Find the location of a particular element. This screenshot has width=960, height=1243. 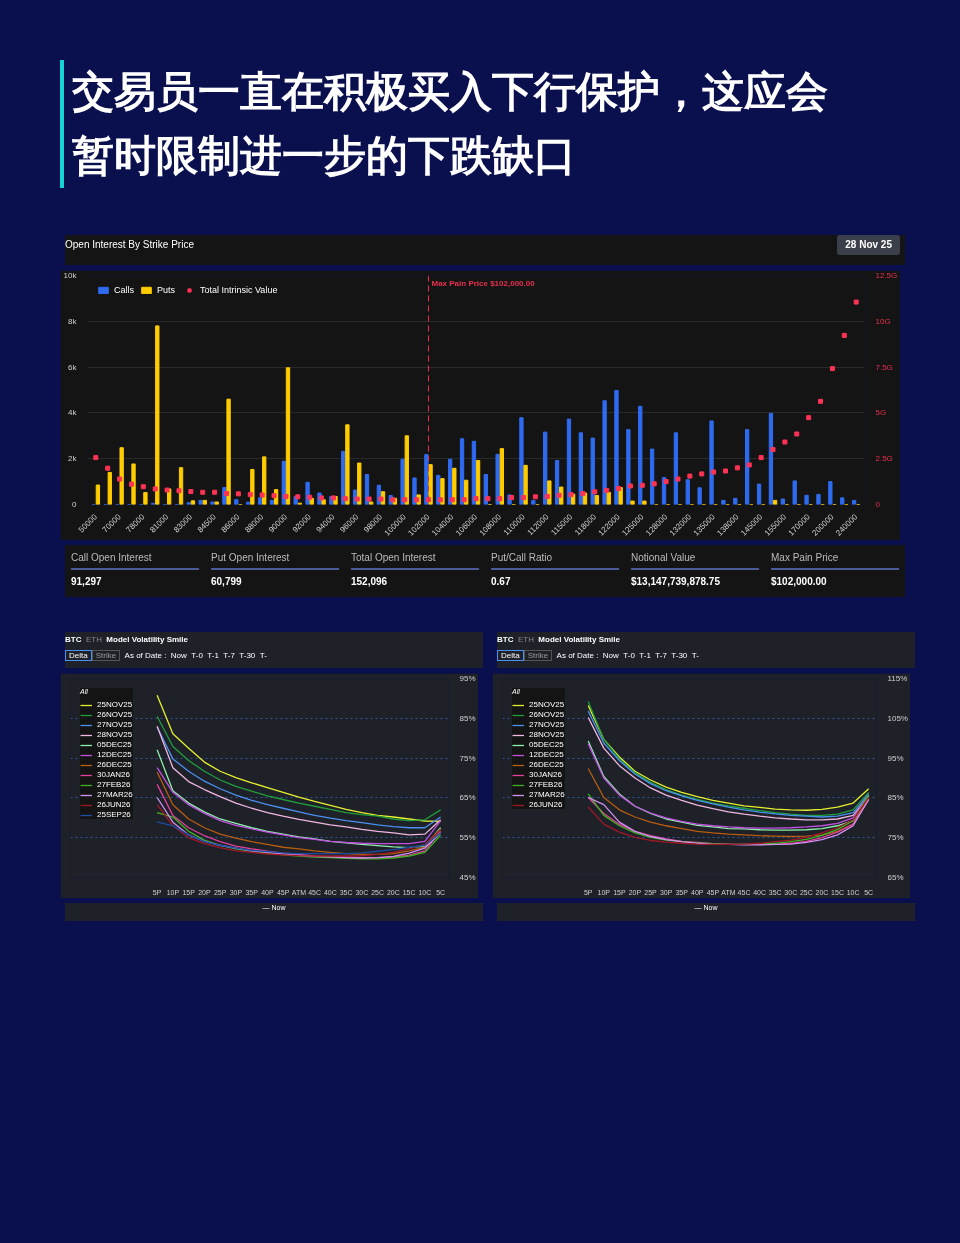

y-tick-label: 55% is located at coordinates (467, 838).